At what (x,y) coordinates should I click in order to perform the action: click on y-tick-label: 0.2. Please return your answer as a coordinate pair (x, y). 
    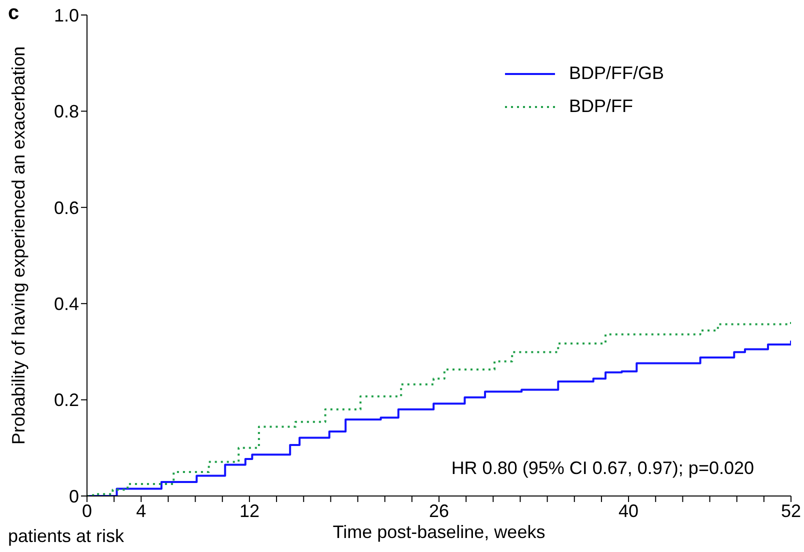
    Looking at the image, I should click on (66, 400).